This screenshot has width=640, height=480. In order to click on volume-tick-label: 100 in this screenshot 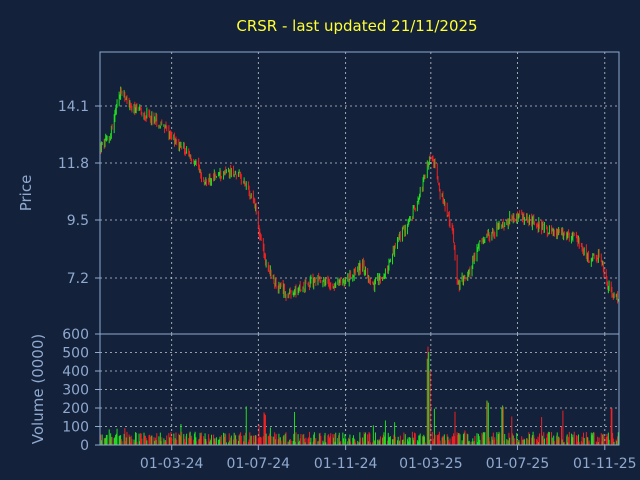, I will do `click(75, 428)`.